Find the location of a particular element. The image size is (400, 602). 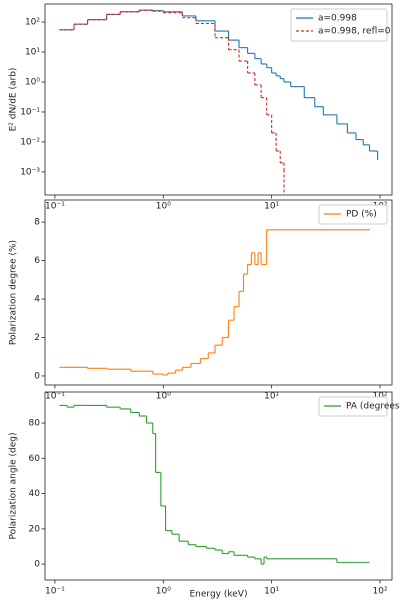

y-tick-label: 10⁻¹ is located at coordinates (30, 112).